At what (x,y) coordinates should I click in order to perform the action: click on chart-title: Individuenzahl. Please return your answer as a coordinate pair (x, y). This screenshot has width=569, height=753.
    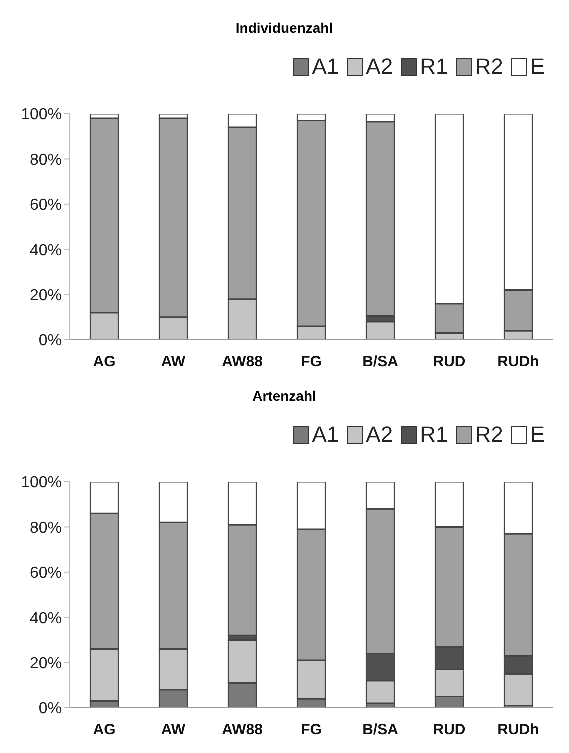
    Looking at the image, I should click on (284, 28).